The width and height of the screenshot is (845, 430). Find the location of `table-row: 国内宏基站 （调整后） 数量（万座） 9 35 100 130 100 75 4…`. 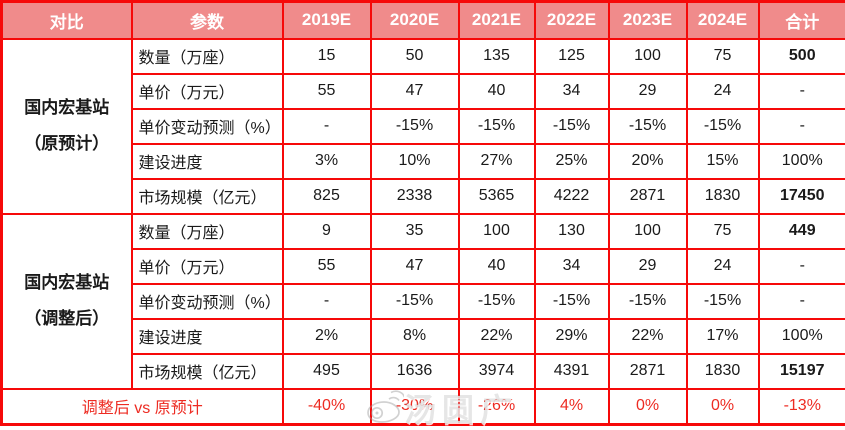

table-row: 国内宏基站 （调整后） 数量（万座） 9 35 100 130 100 75 4… is located at coordinates (423, 231).